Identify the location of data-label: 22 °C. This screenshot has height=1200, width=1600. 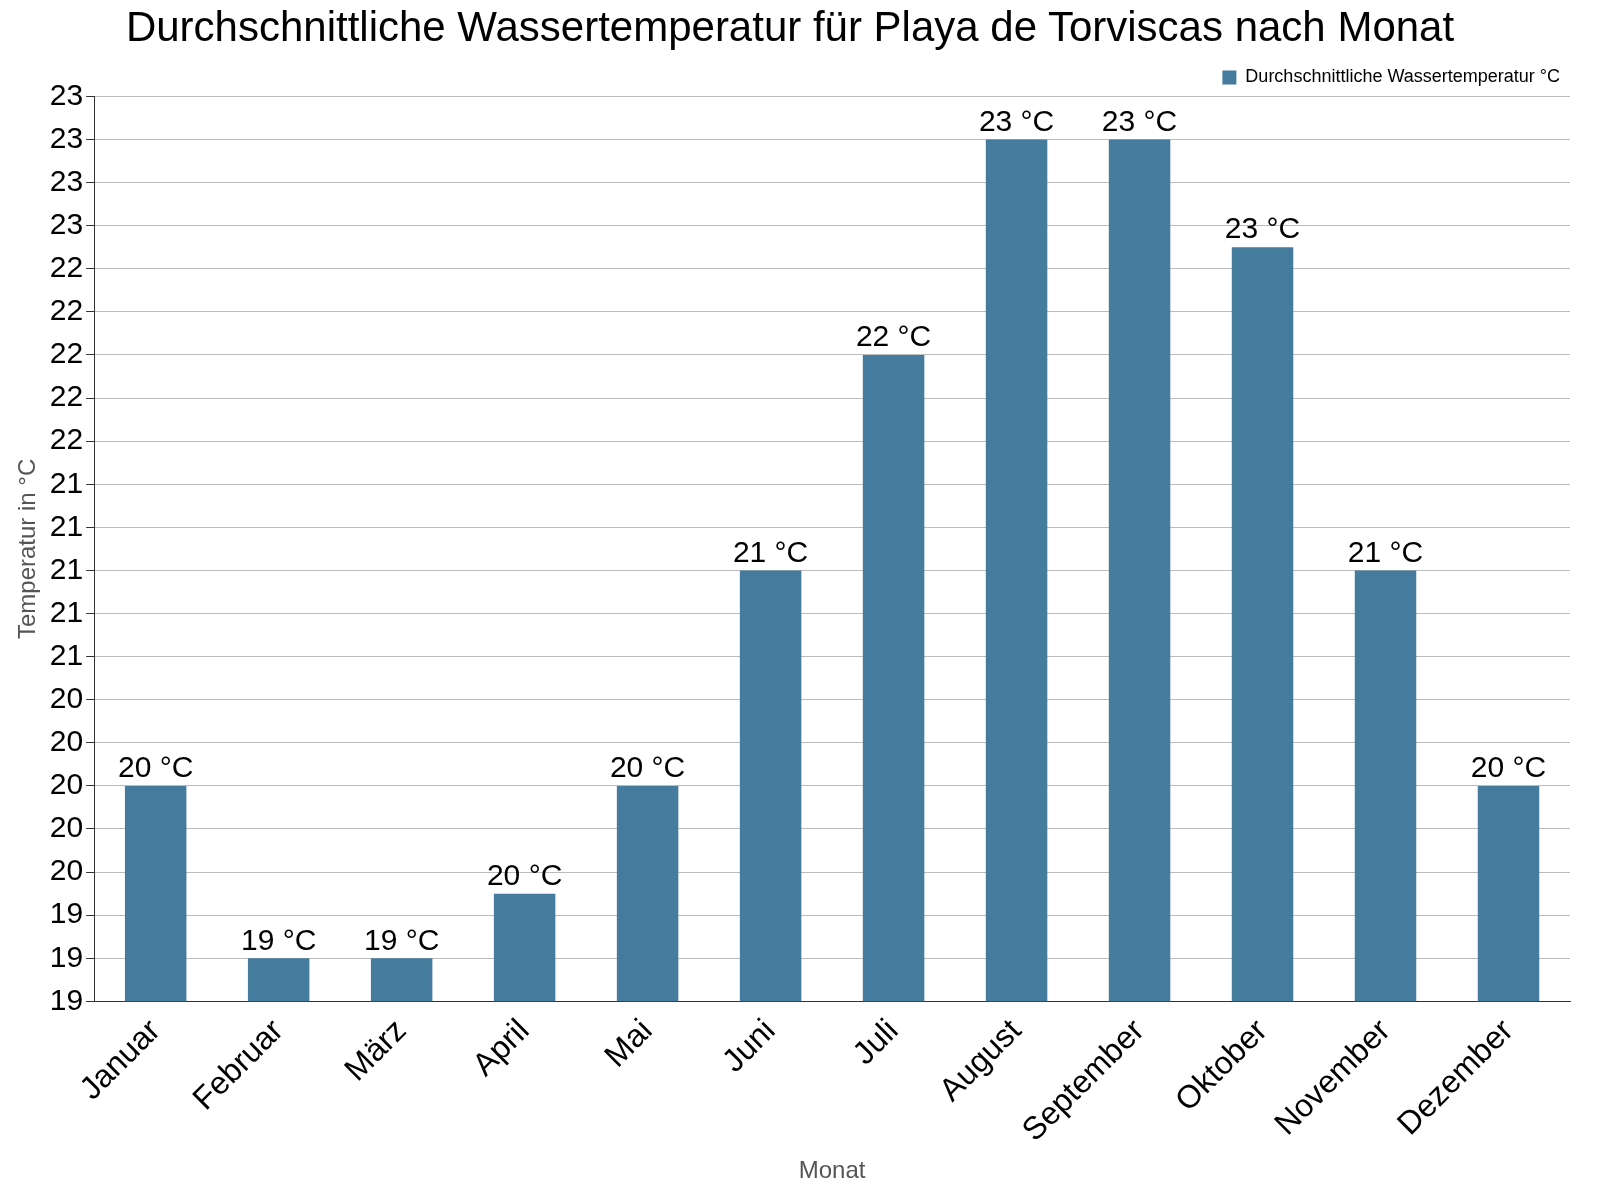
(893, 336).